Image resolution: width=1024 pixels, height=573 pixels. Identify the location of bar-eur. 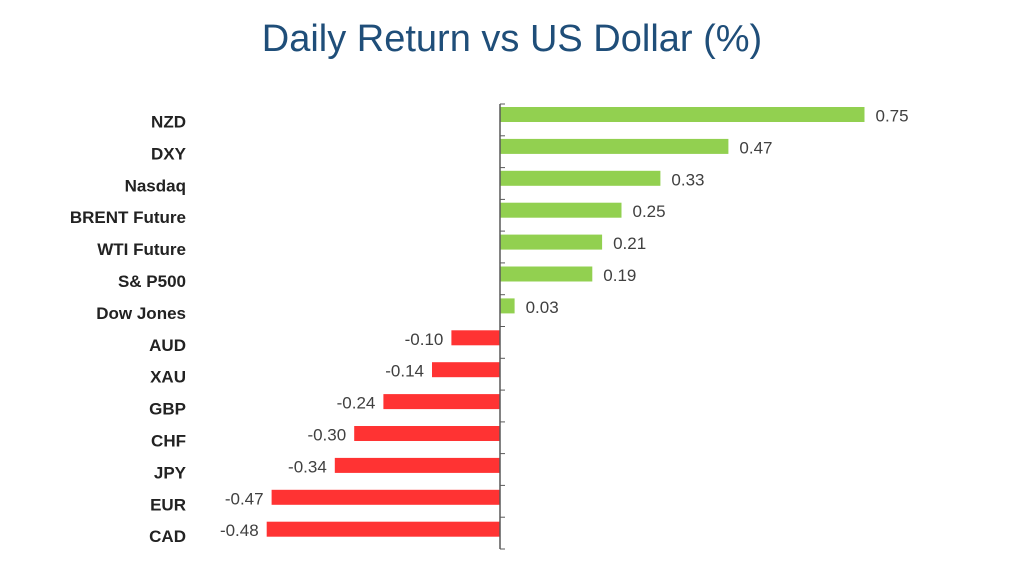
(385, 497).